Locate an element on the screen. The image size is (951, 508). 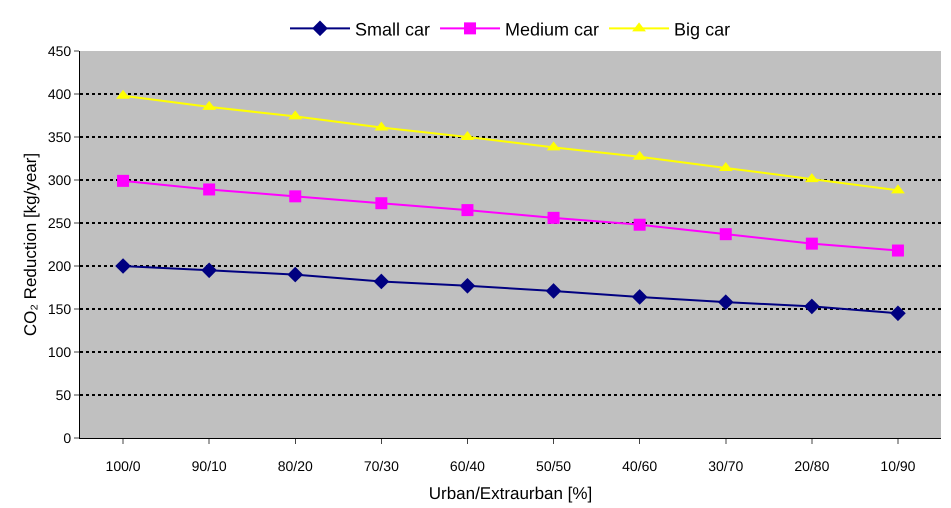
legend-label: Small car is located at coordinates (392, 29).